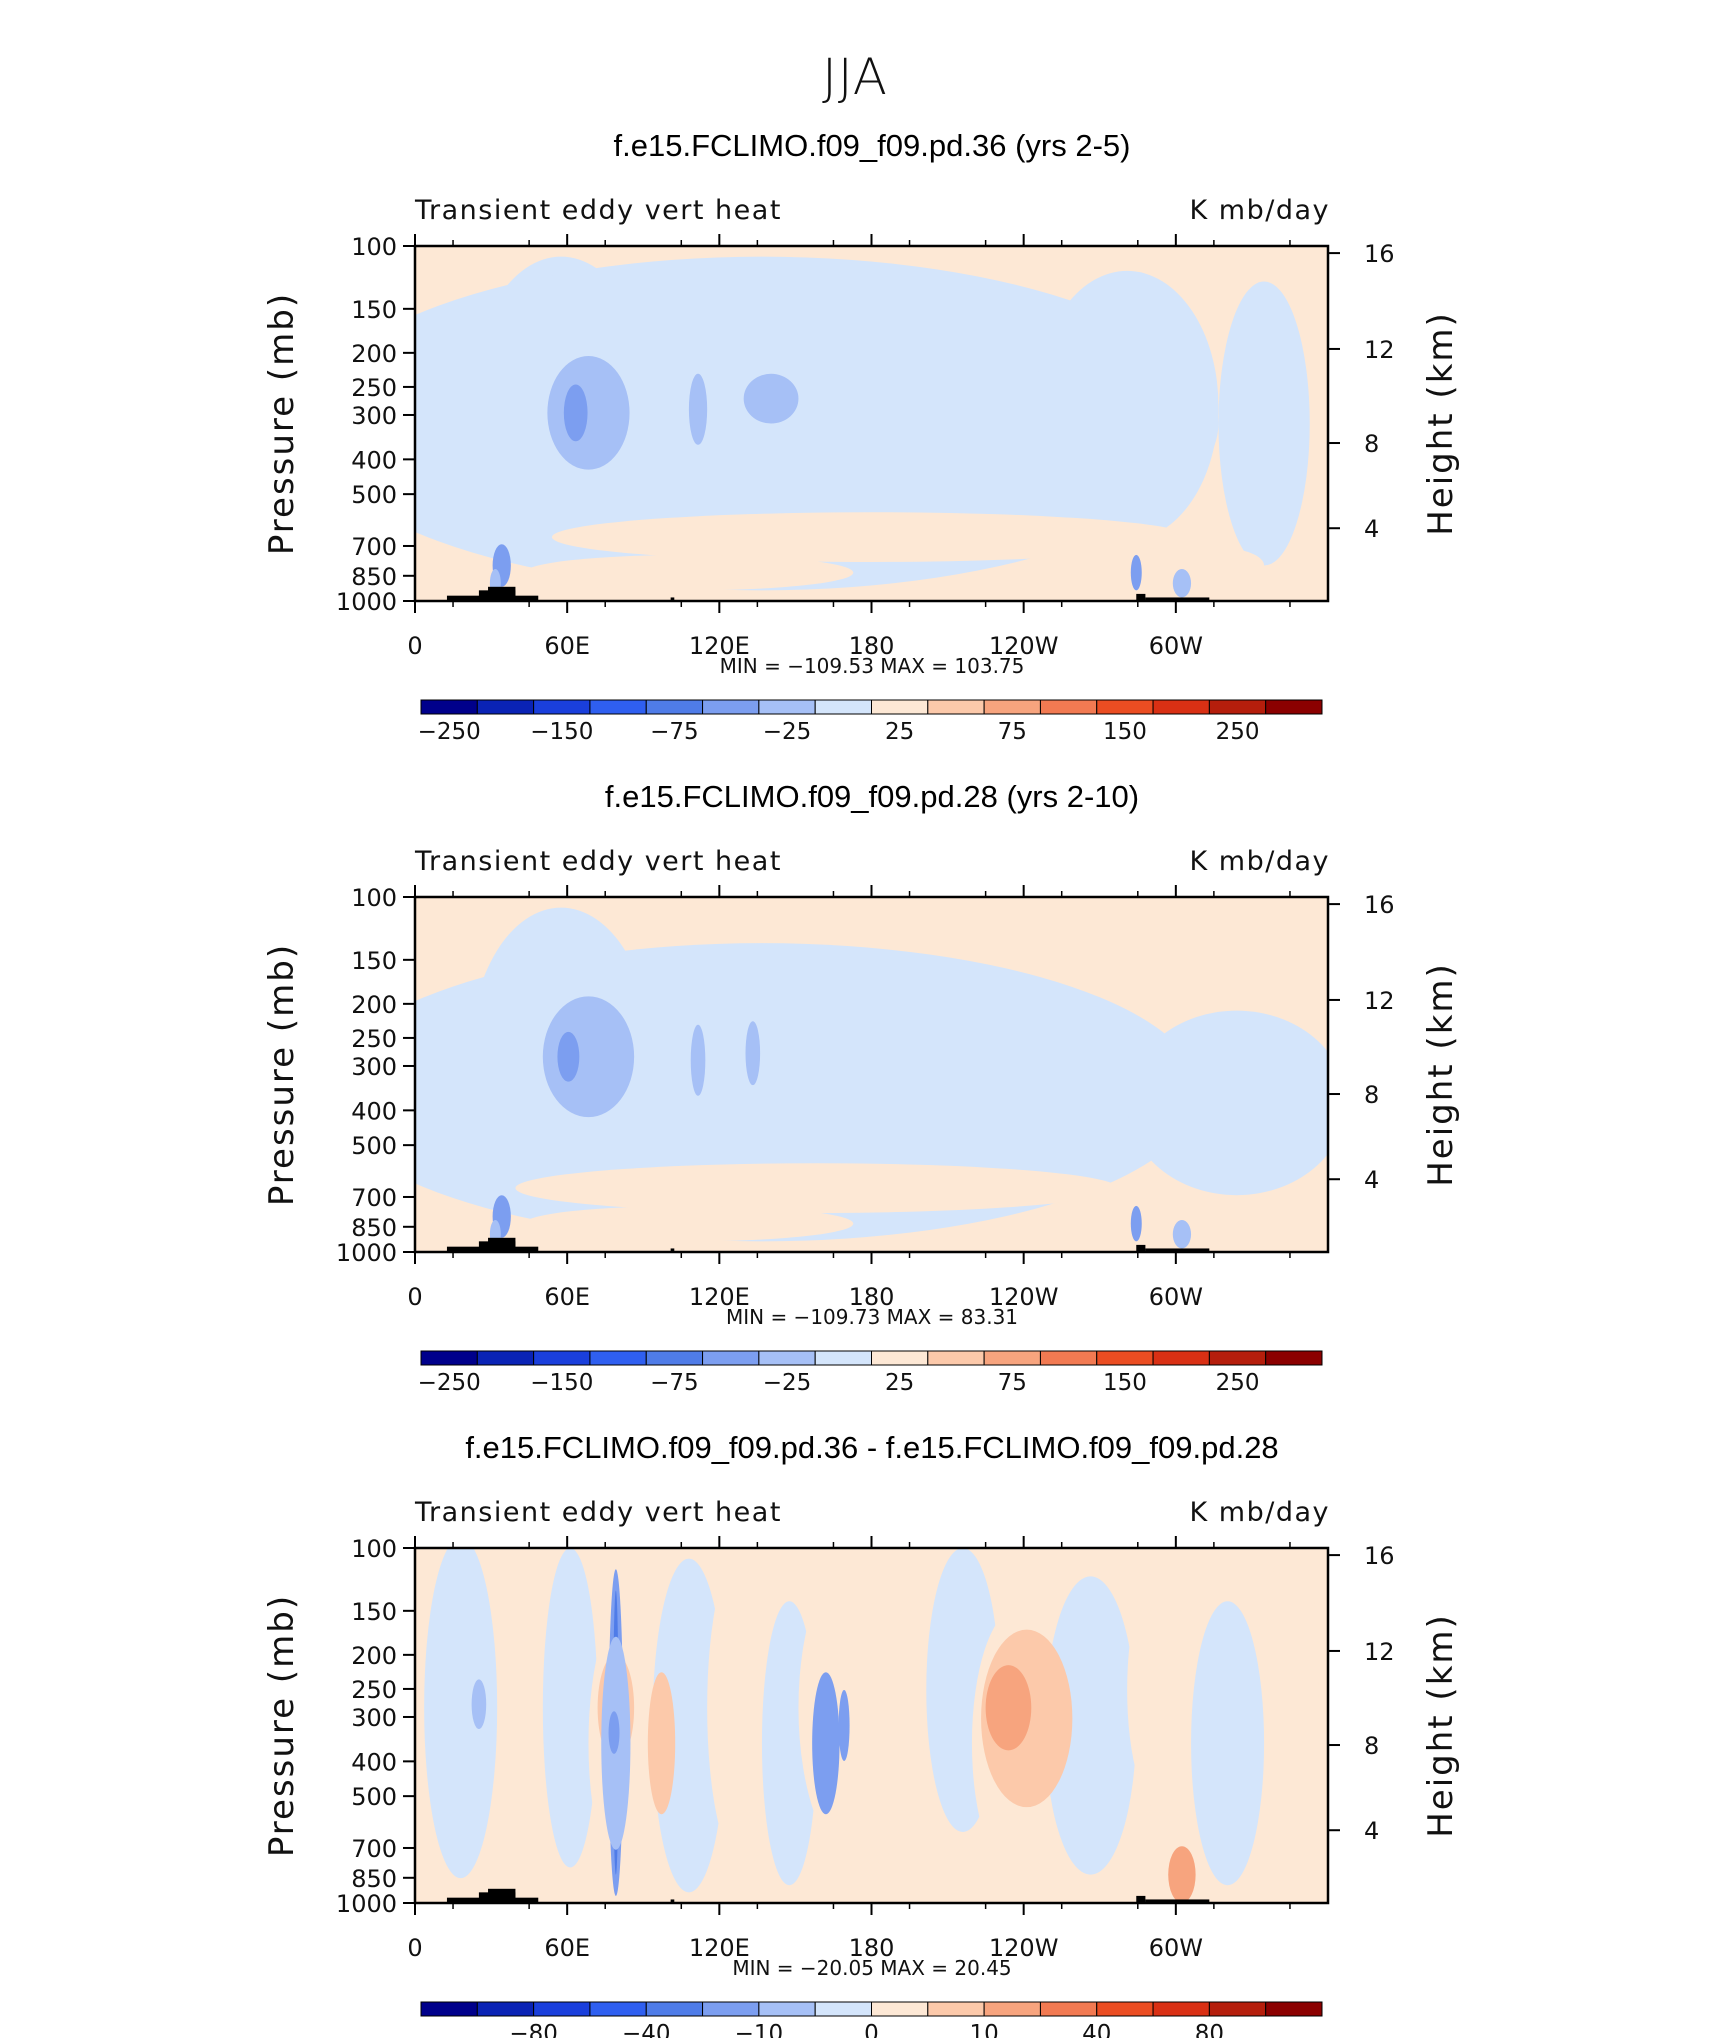 The image size is (1710, 2038). Describe the element at coordinates (759, 2029) in the screenshot. I see `colorbar-label: −10` at that location.